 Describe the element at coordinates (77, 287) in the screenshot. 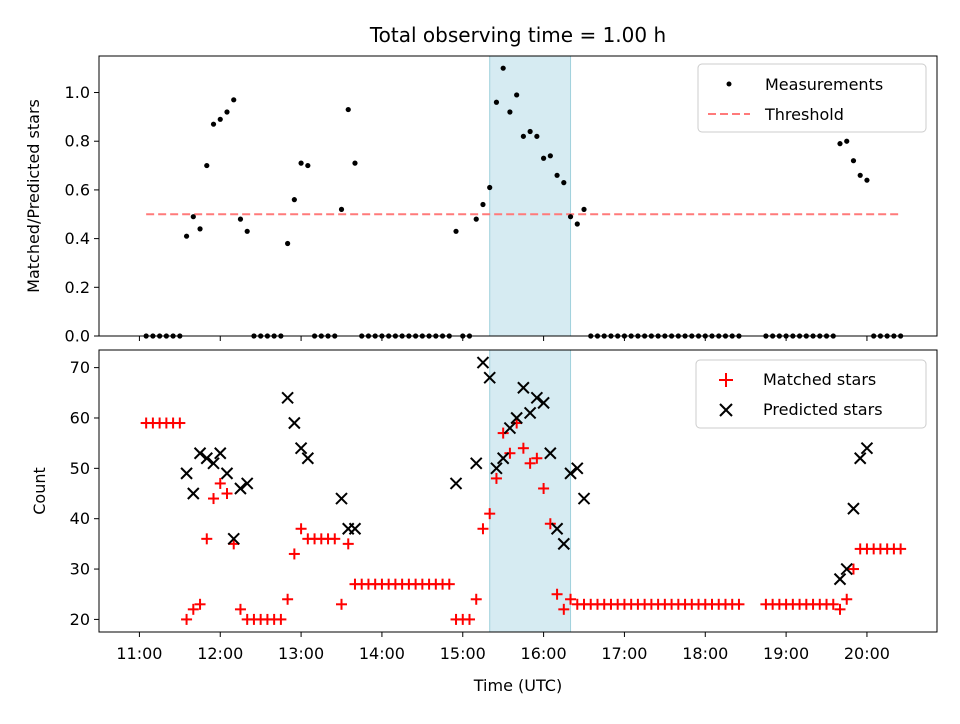

I see `top-y-tick-label: 0.2` at that location.